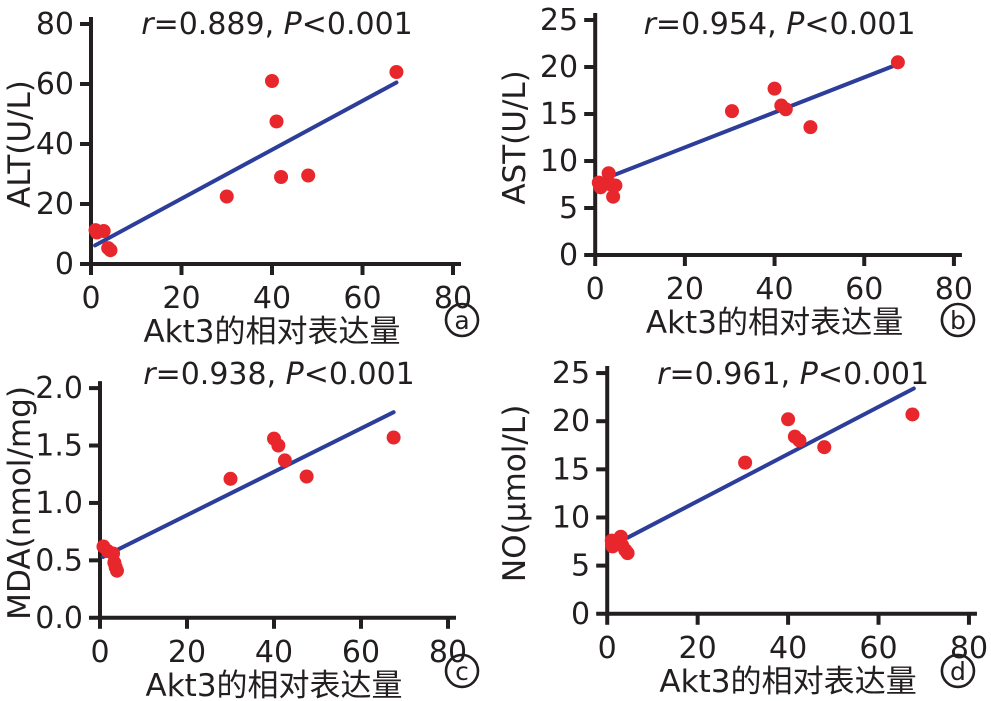  I want to click on y-tick-label: 80, so click(55, 24).